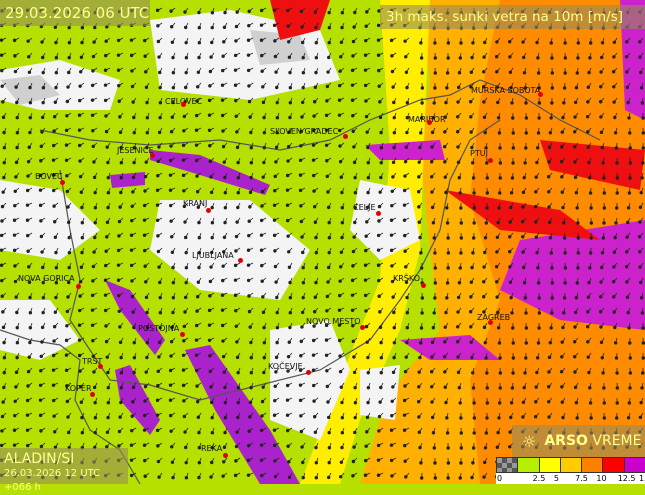  What do you see at coordinates (601, 478) in the screenshot?
I see `legend-tick: 10` at bounding box center [601, 478].